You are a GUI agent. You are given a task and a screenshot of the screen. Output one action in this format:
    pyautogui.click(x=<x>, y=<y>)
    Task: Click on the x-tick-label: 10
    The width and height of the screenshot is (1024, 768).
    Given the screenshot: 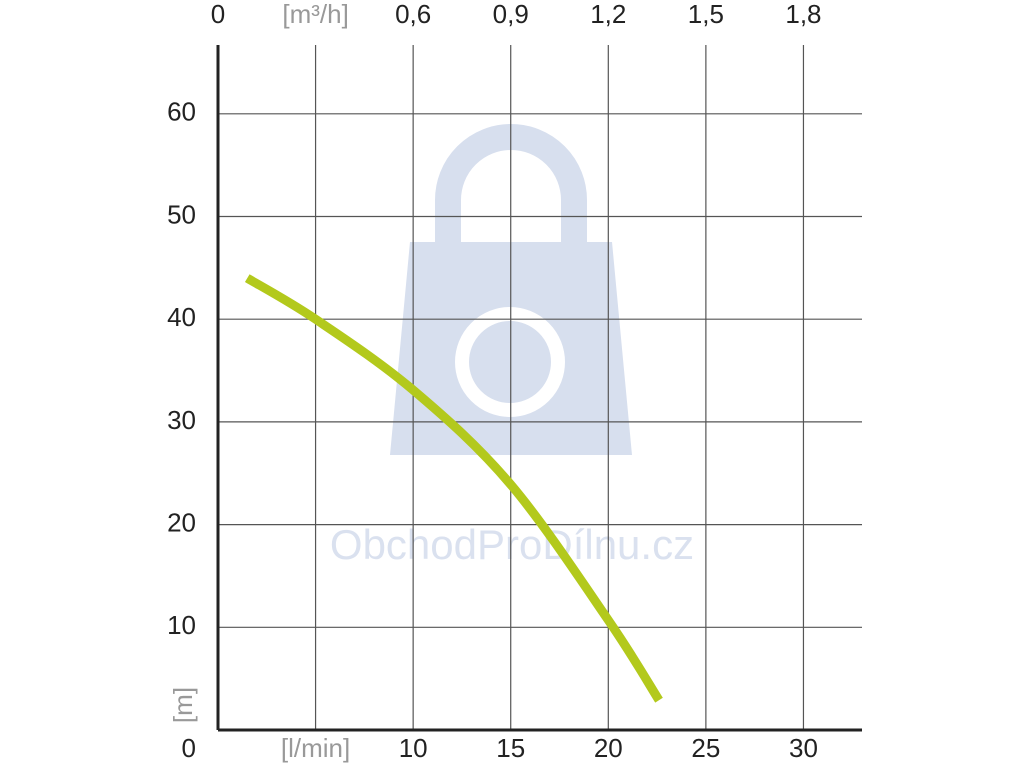 What is the action you would take?
    pyautogui.click(x=413, y=748)
    